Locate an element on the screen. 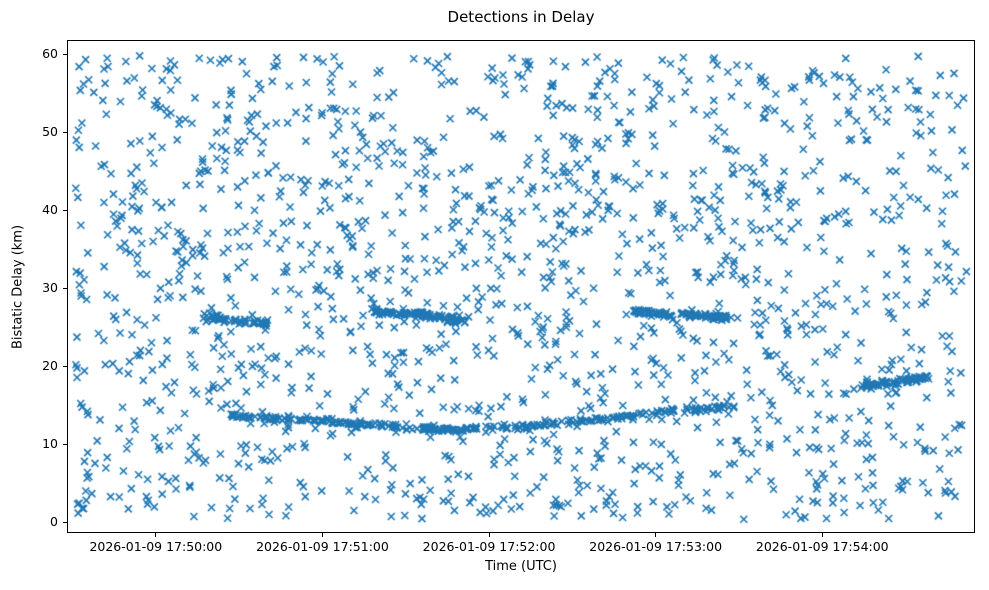 Image resolution: width=989 pixels, height=590 pixels. y-tick-label: 20 is located at coordinates (50, 366).